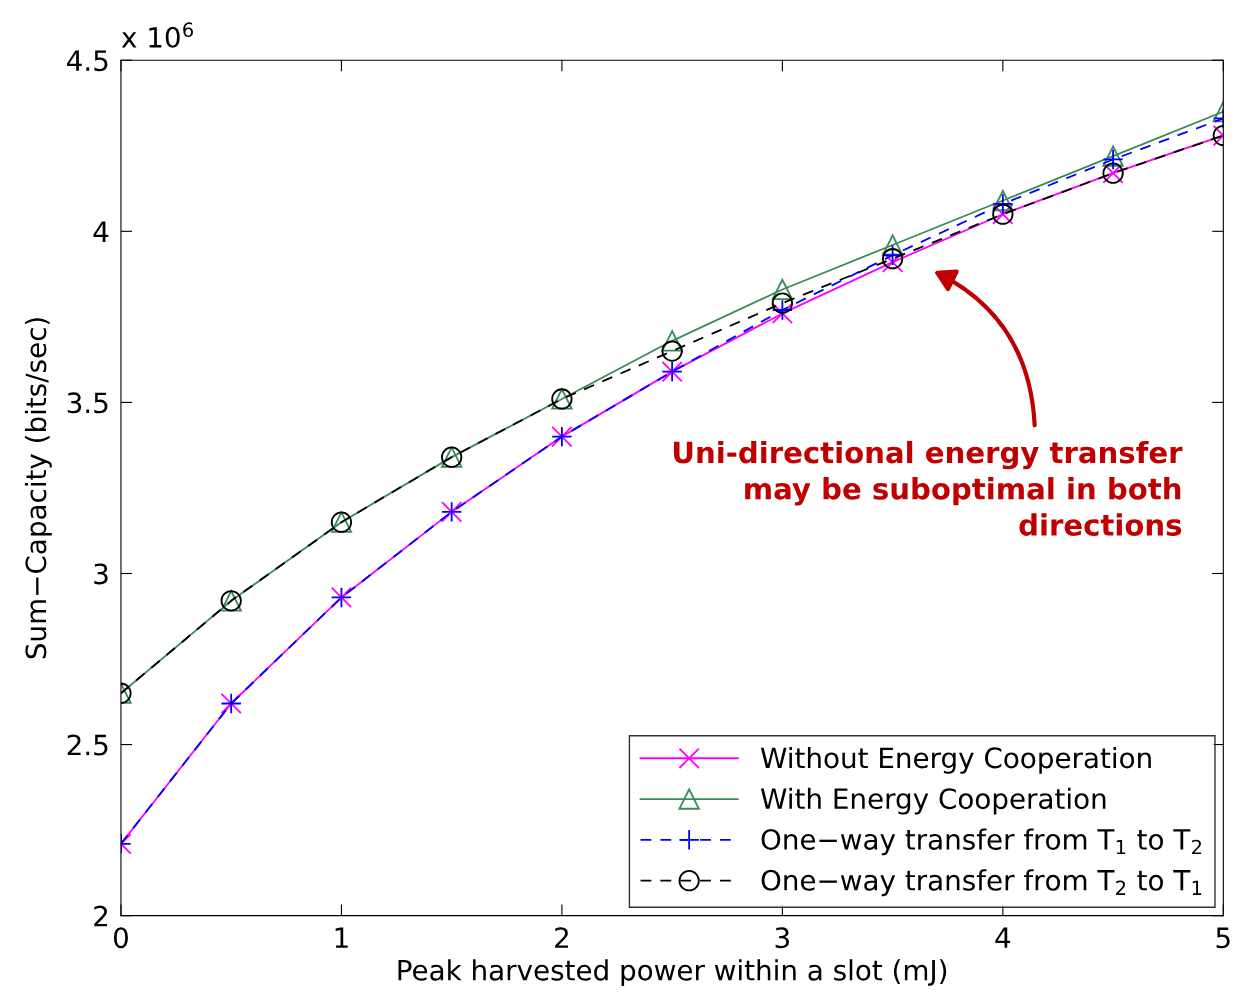  What do you see at coordinates (981, 842) in the screenshot?
I see `legend-label: One−way transfer from T$_{1}$ to T$_{2}$` at bounding box center [981, 842].